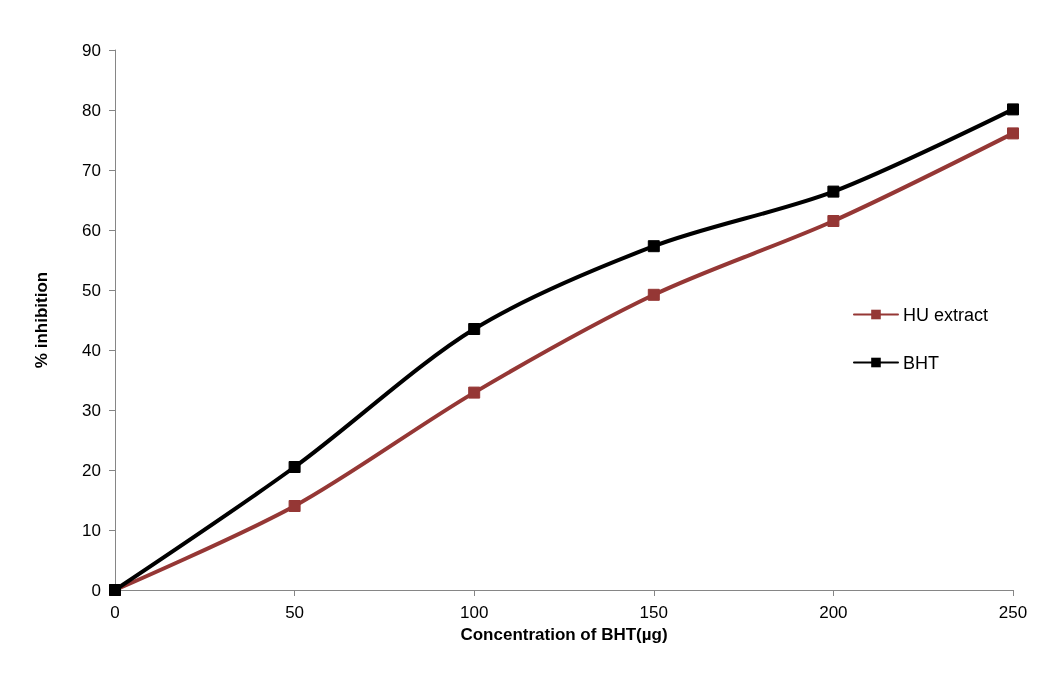 The height and width of the screenshot is (677, 1043). What do you see at coordinates (653, 612) in the screenshot?
I see `x-tick-label: 150` at bounding box center [653, 612].